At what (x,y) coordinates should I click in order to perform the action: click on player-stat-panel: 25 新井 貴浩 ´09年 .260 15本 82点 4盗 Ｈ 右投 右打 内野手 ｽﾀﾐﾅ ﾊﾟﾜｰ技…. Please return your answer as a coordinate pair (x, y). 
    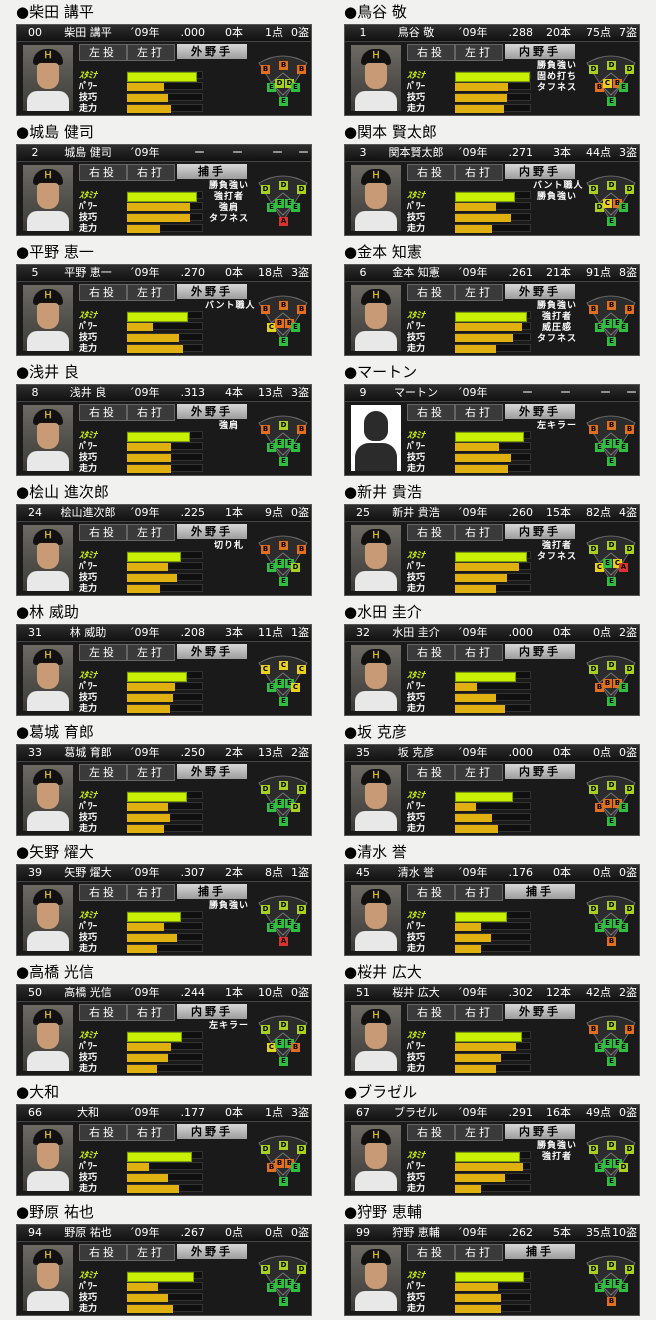
    Looking at the image, I should click on (492, 550).